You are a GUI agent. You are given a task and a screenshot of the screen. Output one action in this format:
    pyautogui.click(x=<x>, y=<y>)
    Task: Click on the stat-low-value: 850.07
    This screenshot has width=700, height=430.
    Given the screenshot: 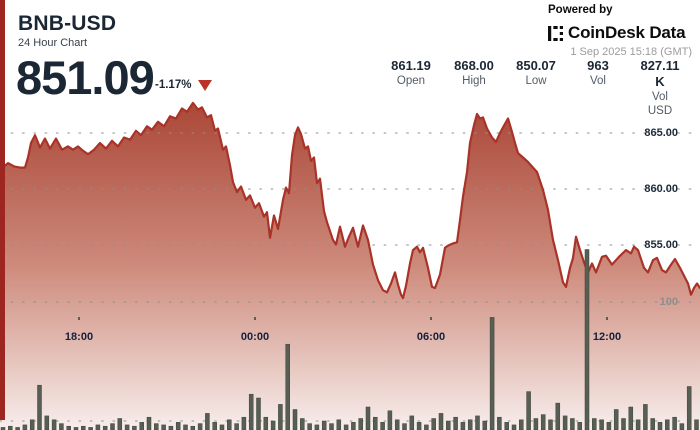 What is the action you would take?
    pyautogui.click(x=536, y=65)
    